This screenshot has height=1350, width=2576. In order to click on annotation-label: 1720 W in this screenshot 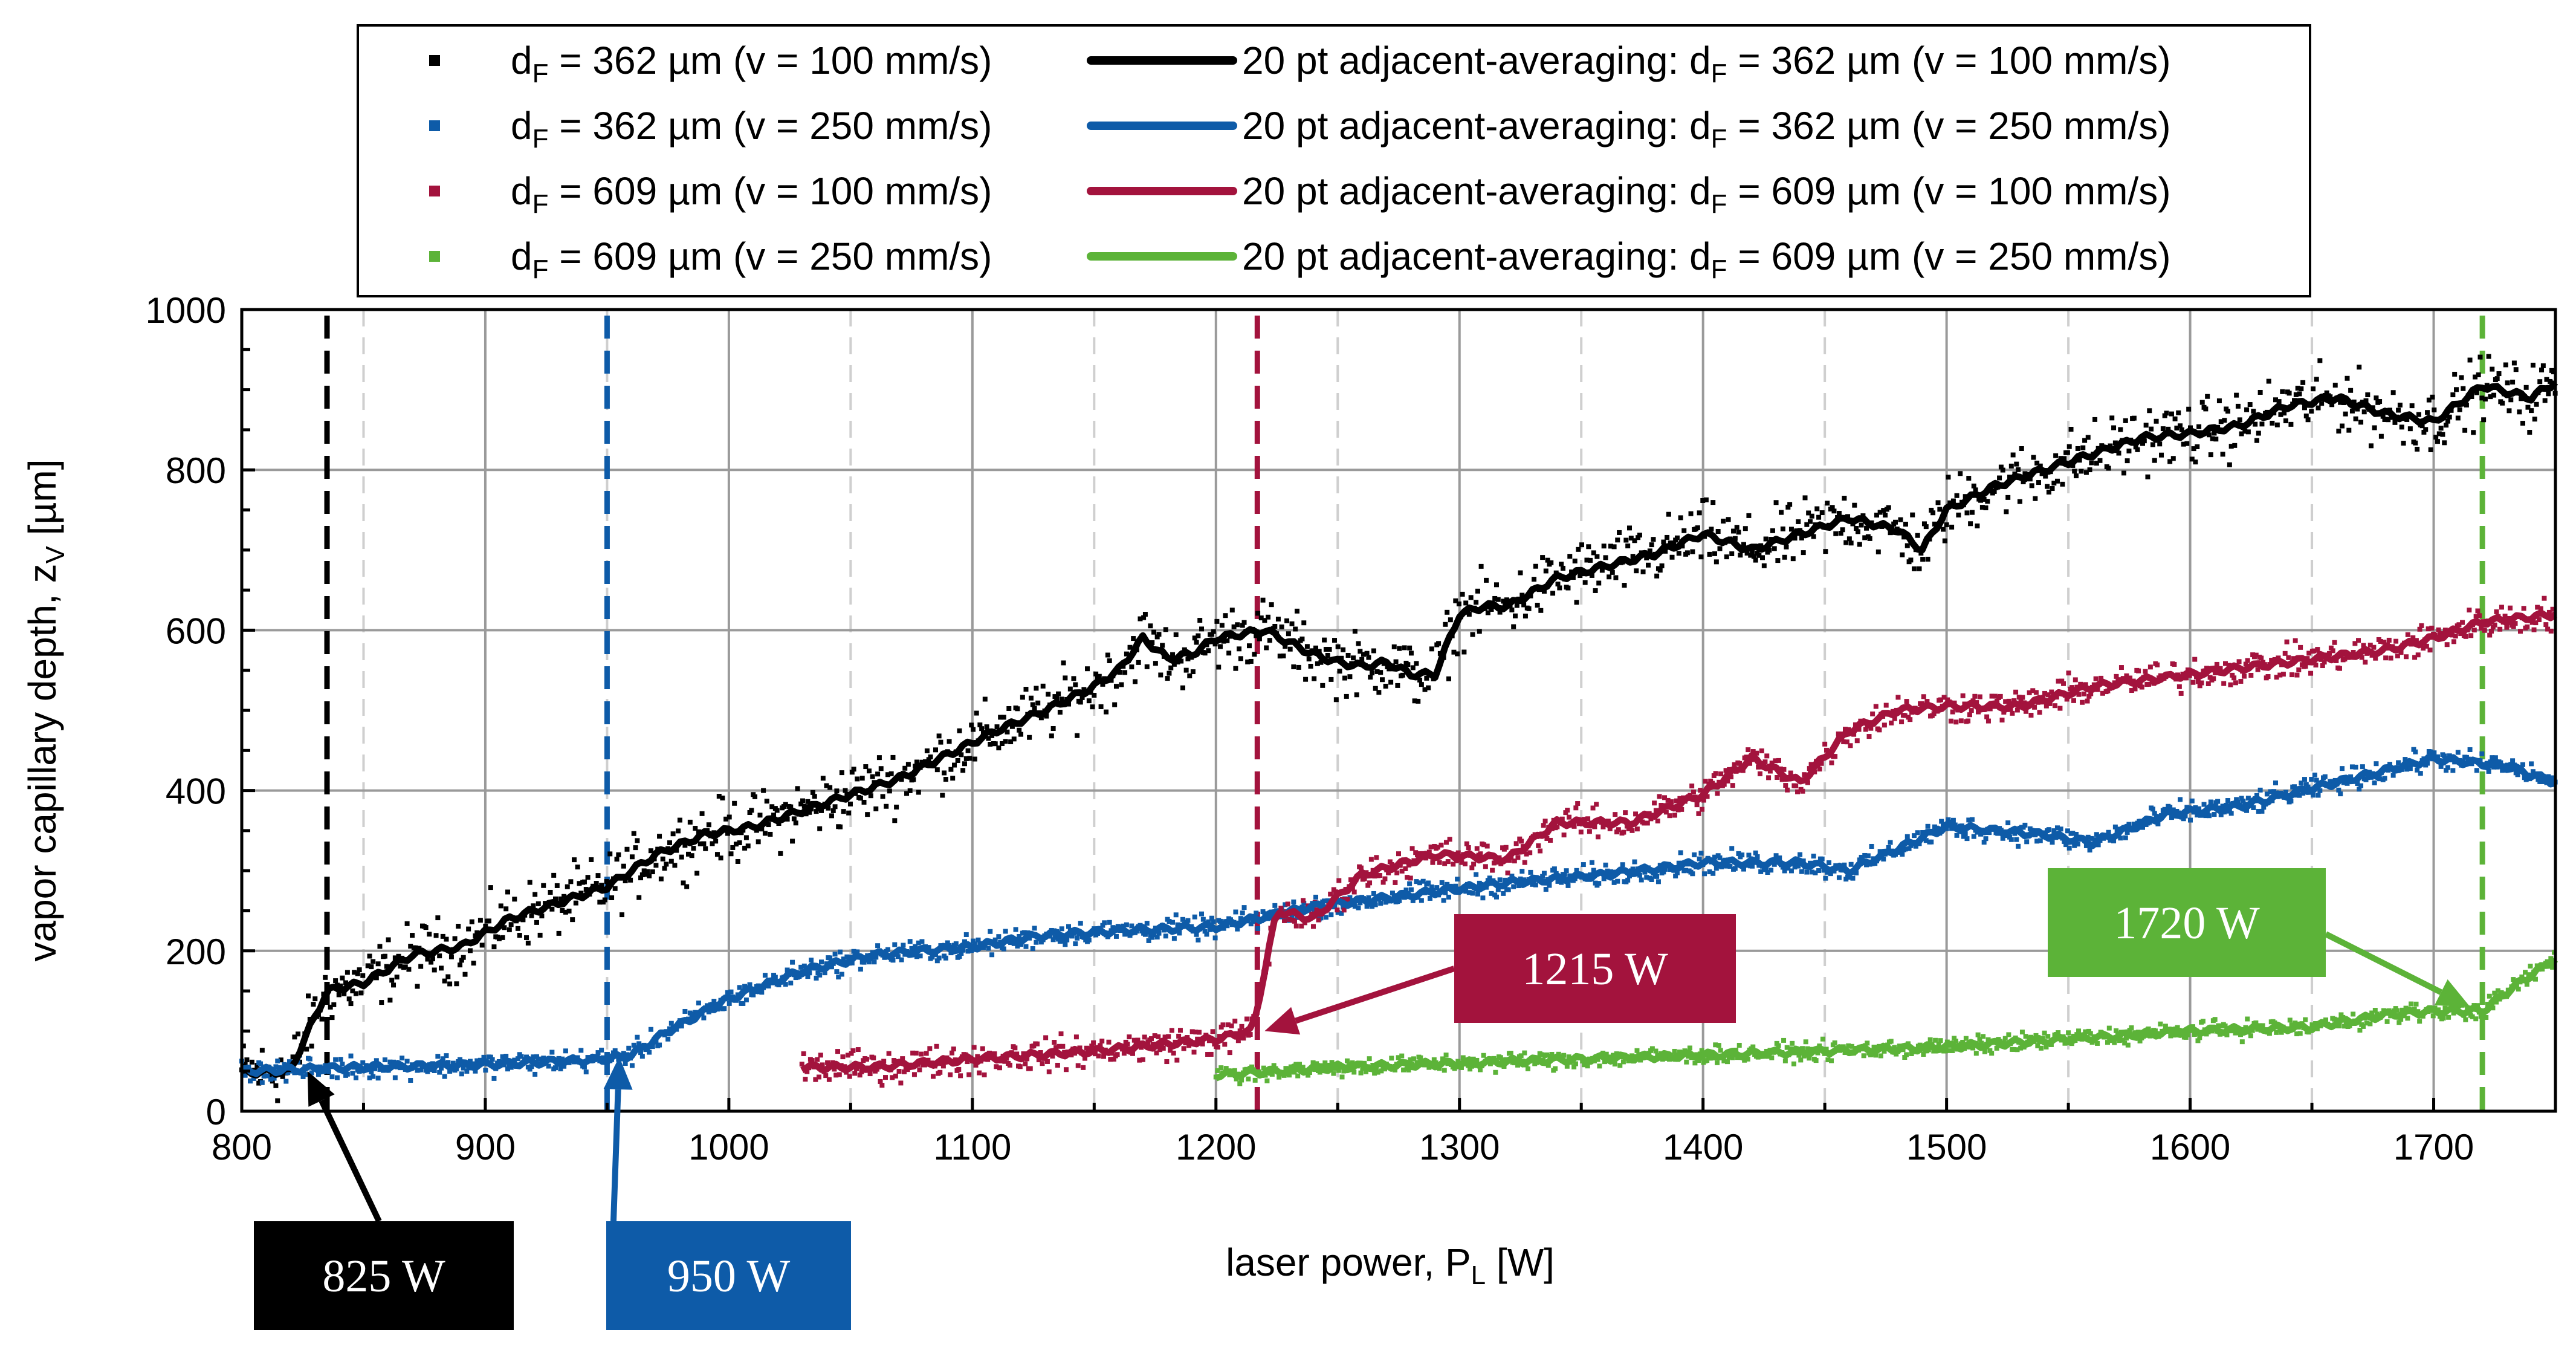, I will do `click(2187, 923)`.